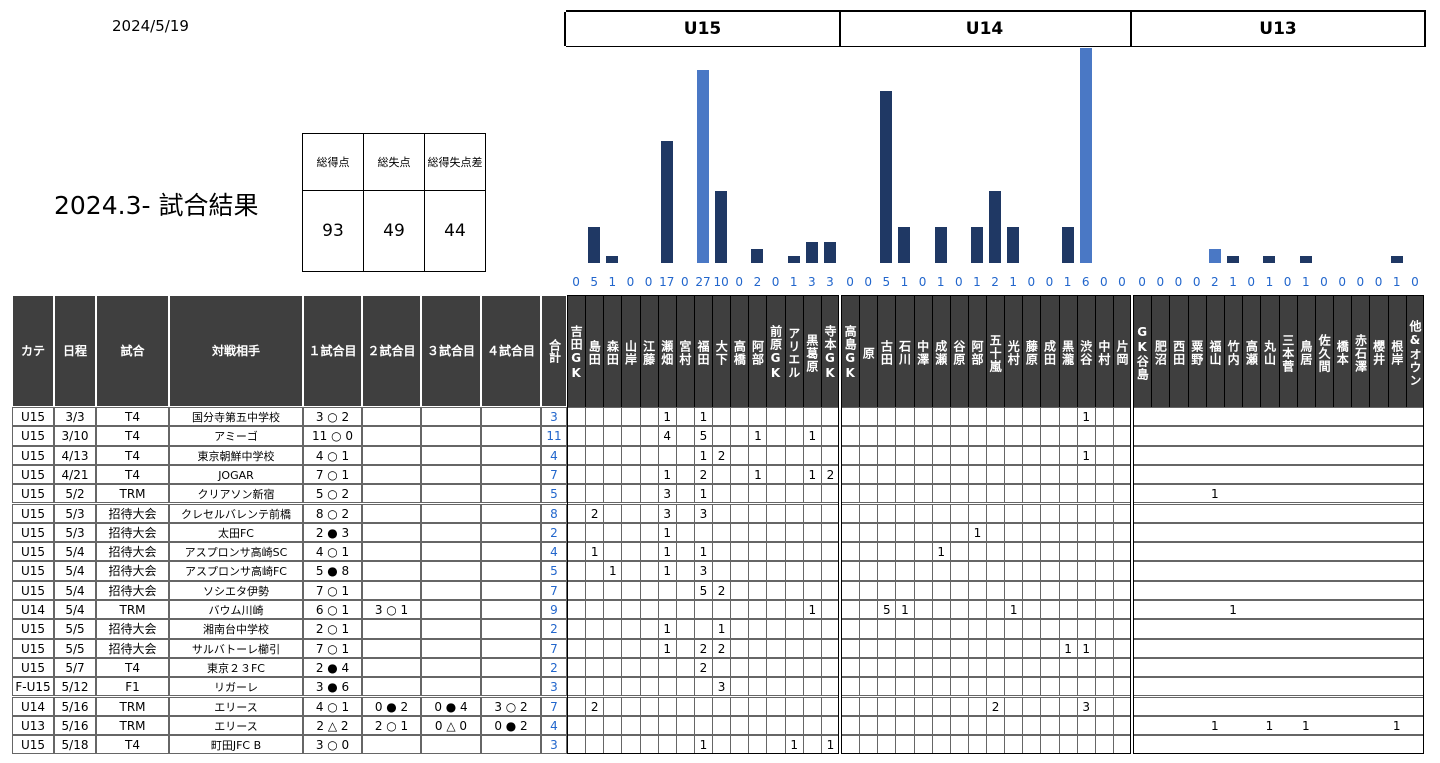  Describe the element at coordinates (33, 417) in the screenshot. I see `row-cell: U15` at that location.